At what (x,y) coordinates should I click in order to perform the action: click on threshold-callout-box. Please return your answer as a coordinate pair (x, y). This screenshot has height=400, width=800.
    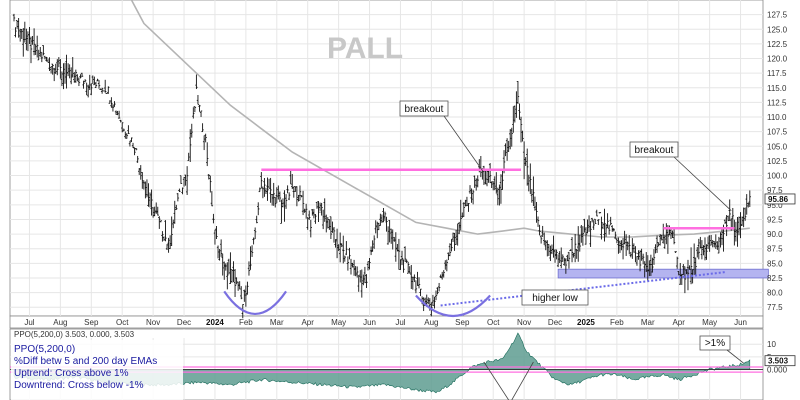
    Looking at the image, I should click on (715, 343).